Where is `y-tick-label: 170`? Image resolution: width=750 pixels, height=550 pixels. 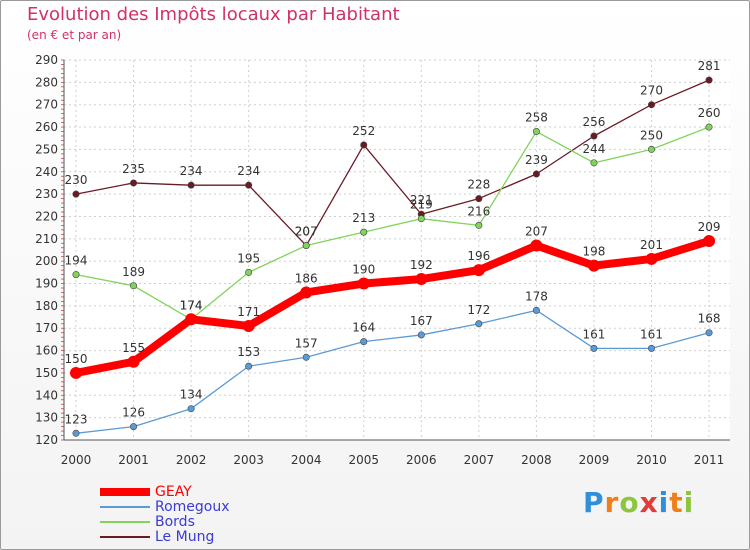
y-tick-label: 170 is located at coordinates (46, 328).